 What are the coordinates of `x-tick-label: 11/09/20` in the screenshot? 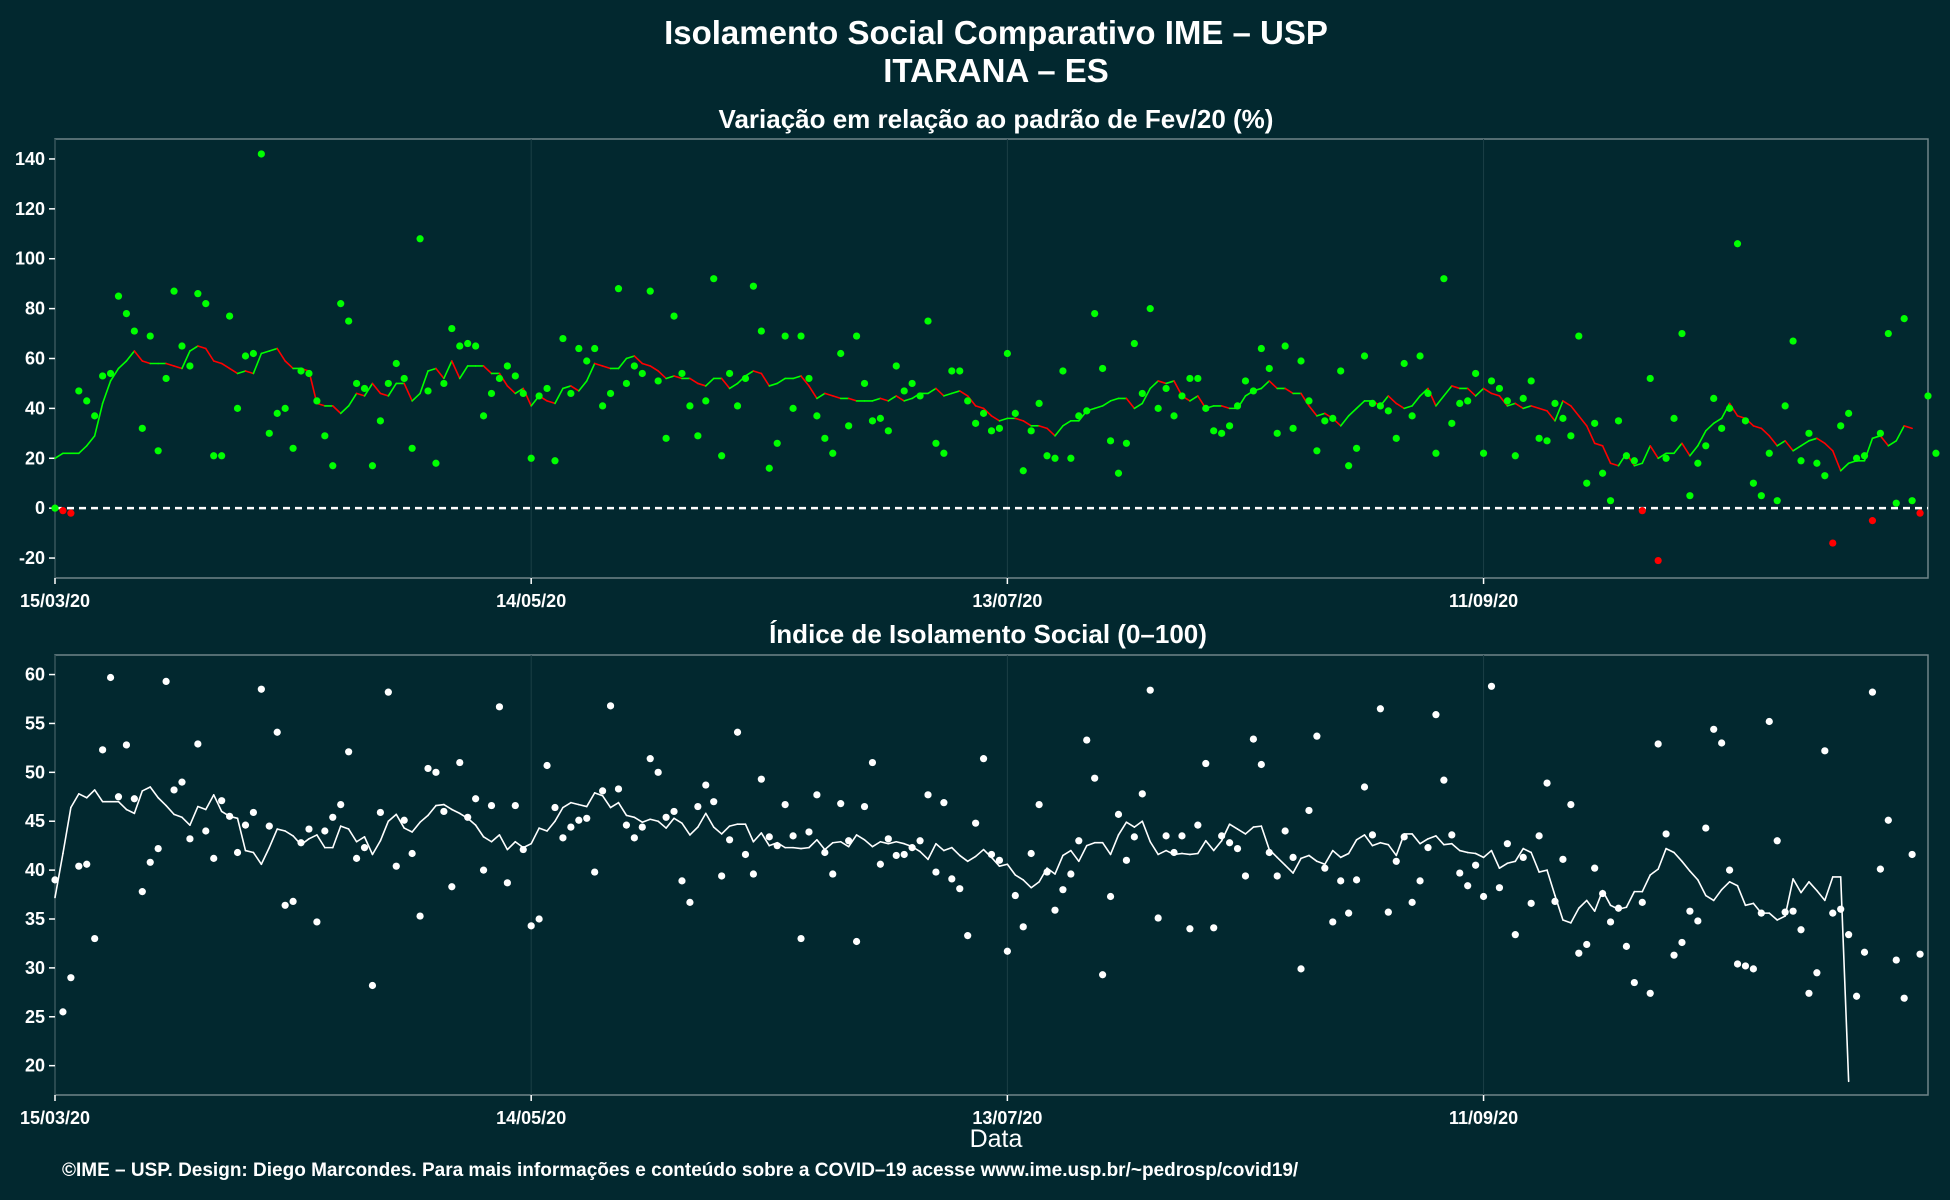 It's located at (1483, 1118).